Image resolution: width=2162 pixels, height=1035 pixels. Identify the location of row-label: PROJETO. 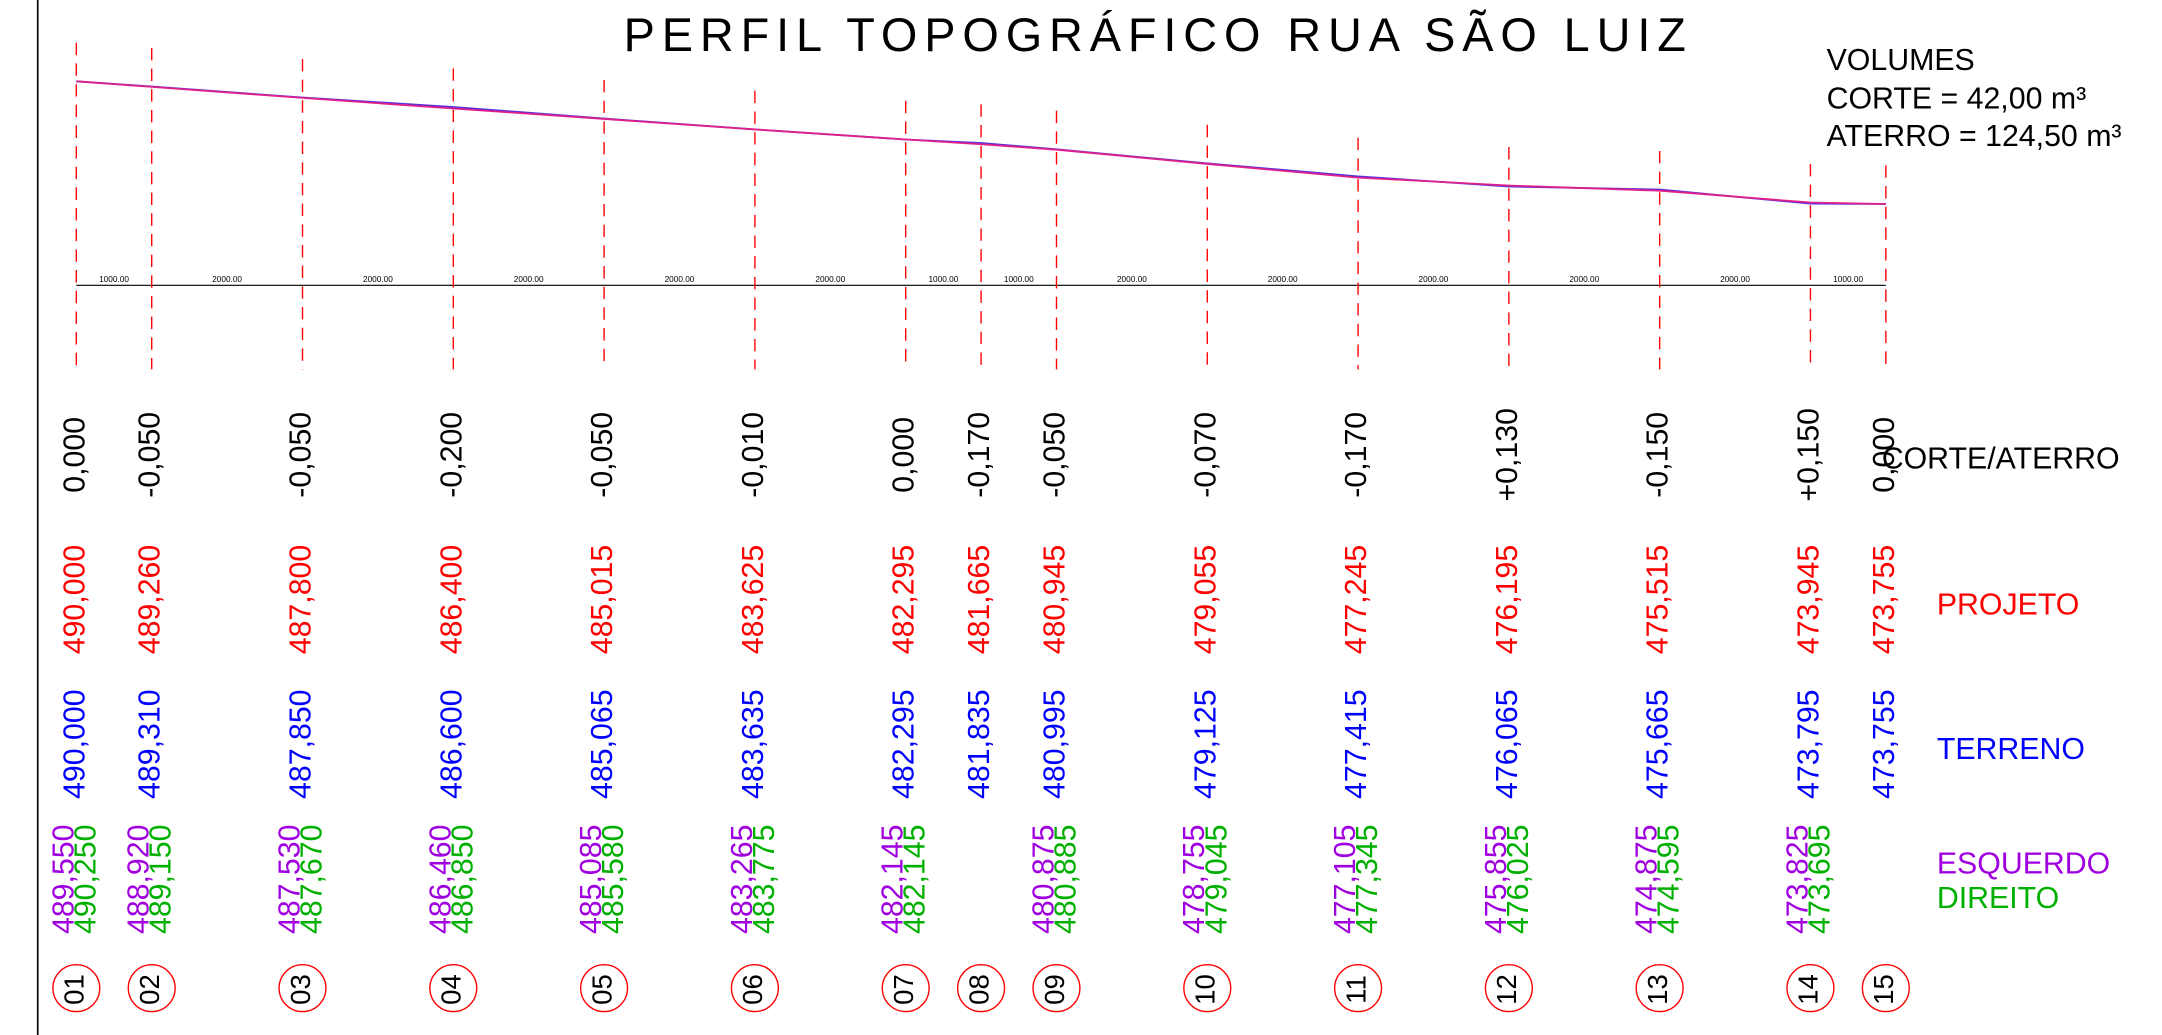
(2008, 604).